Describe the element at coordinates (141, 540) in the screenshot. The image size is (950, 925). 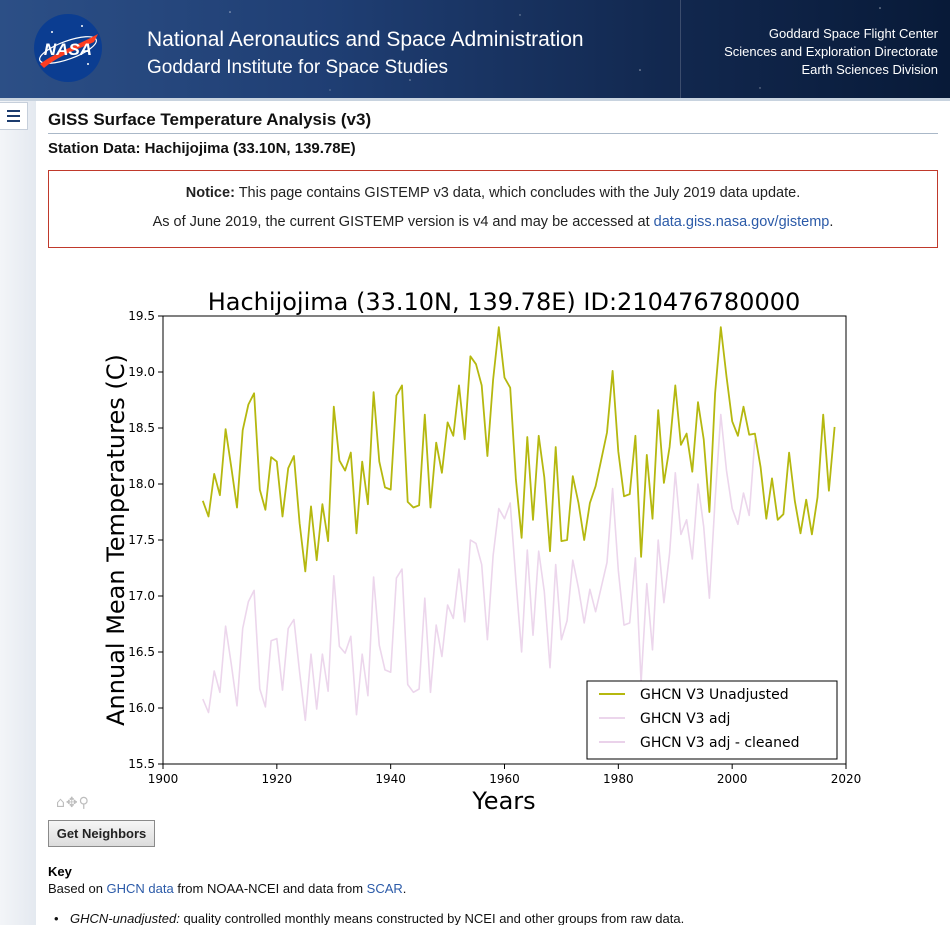
I see `y-tick-label: 17.5` at that location.